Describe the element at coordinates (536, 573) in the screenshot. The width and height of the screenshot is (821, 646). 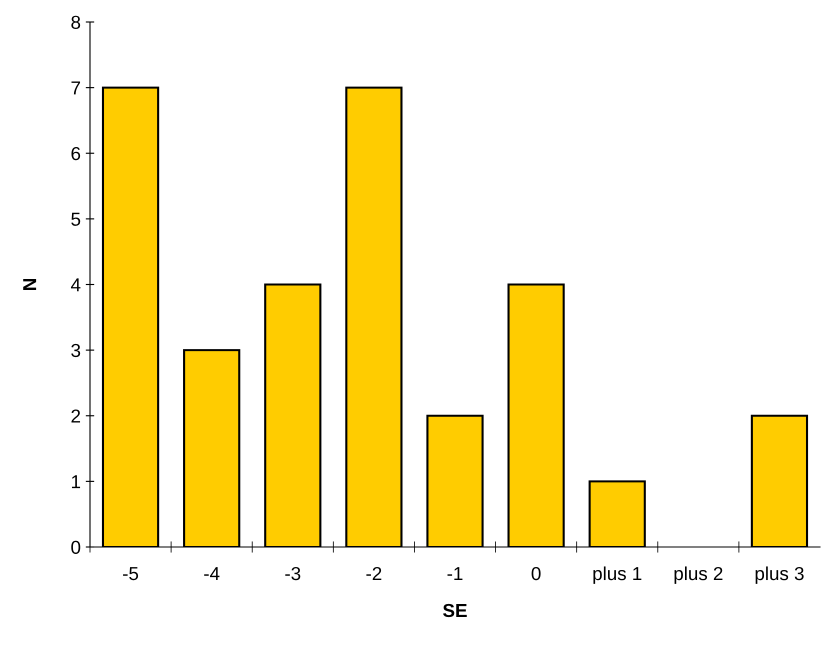
I see `x-tick-label: 0` at that location.